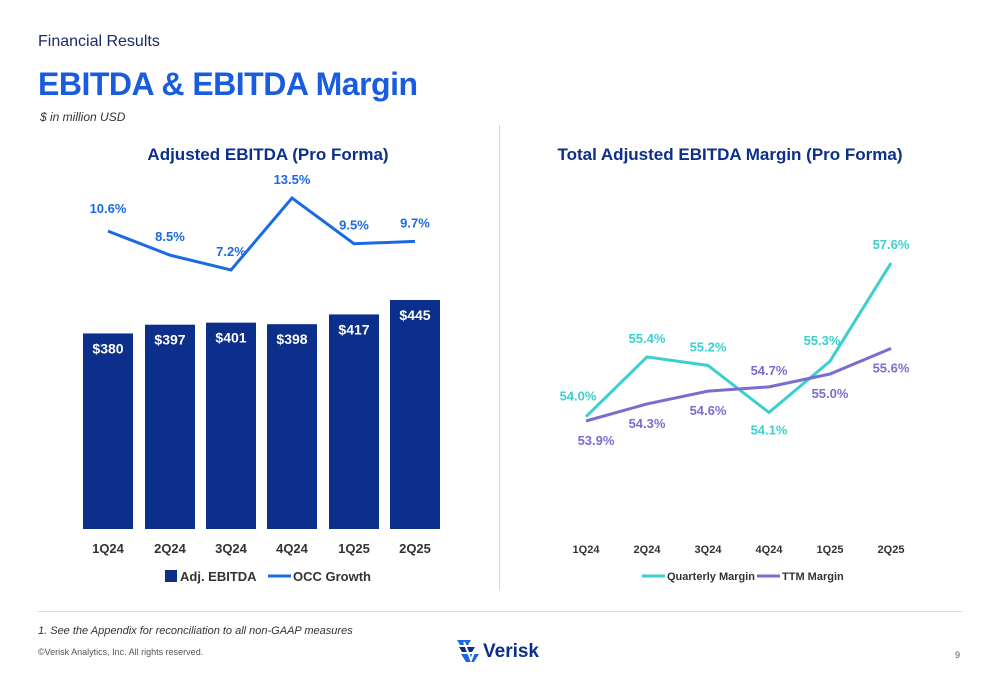 Image resolution: width=1000 pixels, height=685 pixels. Describe the element at coordinates (230, 338) in the screenshot. I see `bar-label-3Q24: $401` at that location.